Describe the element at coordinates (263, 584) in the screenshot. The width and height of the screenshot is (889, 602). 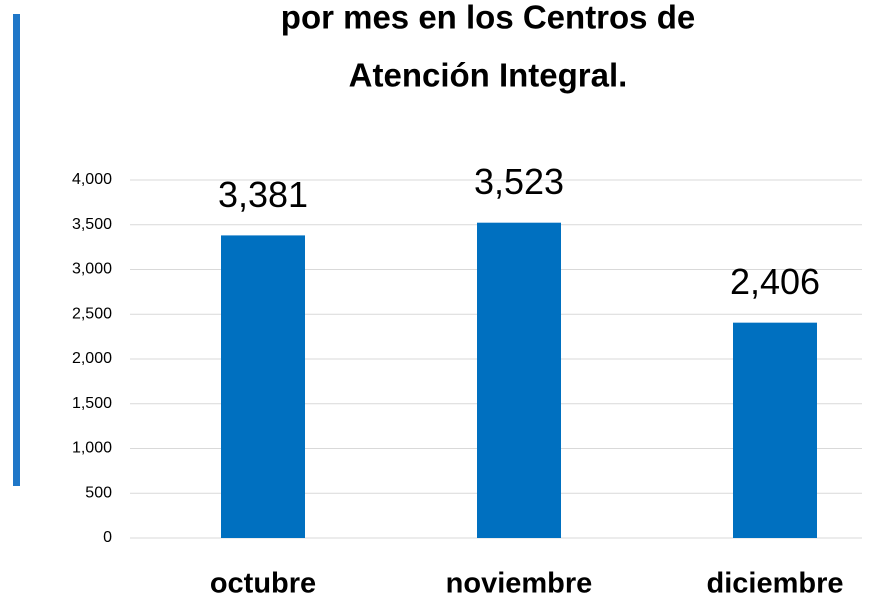
I see `x-tick-label: octubre` at that location.